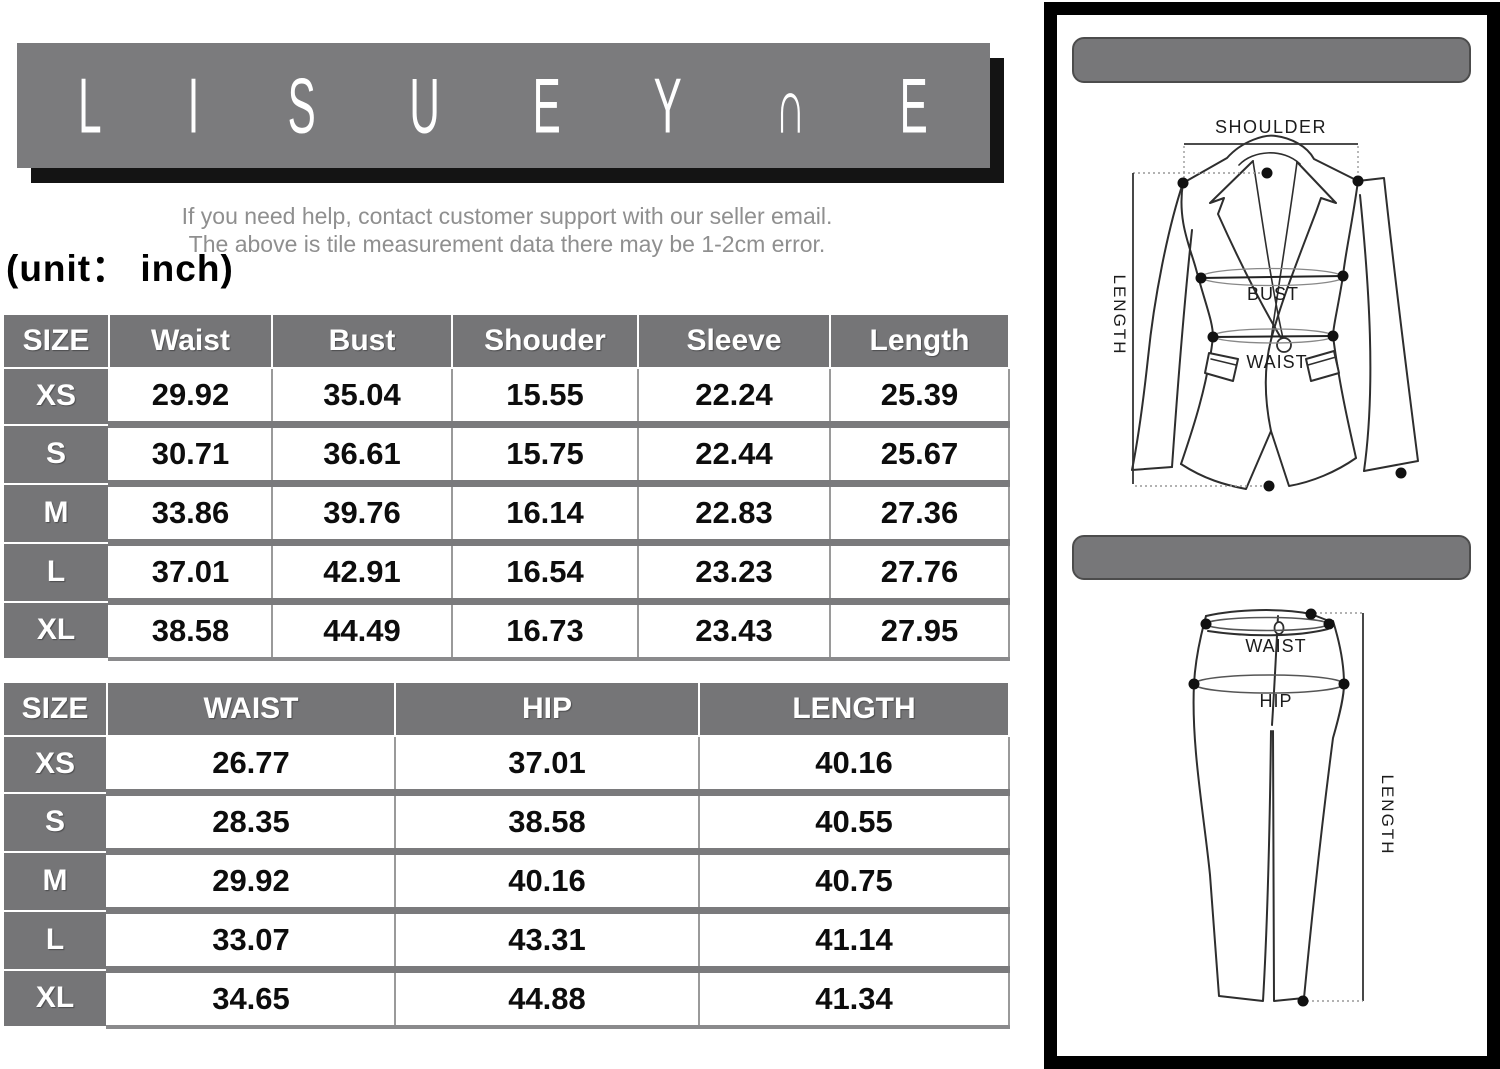 The width and height of the screenshot is (1500, 1069). Describe the element at coordinates (1275, 646) in the screenshot. I see `pants-waist-label: WAIST` at that location.